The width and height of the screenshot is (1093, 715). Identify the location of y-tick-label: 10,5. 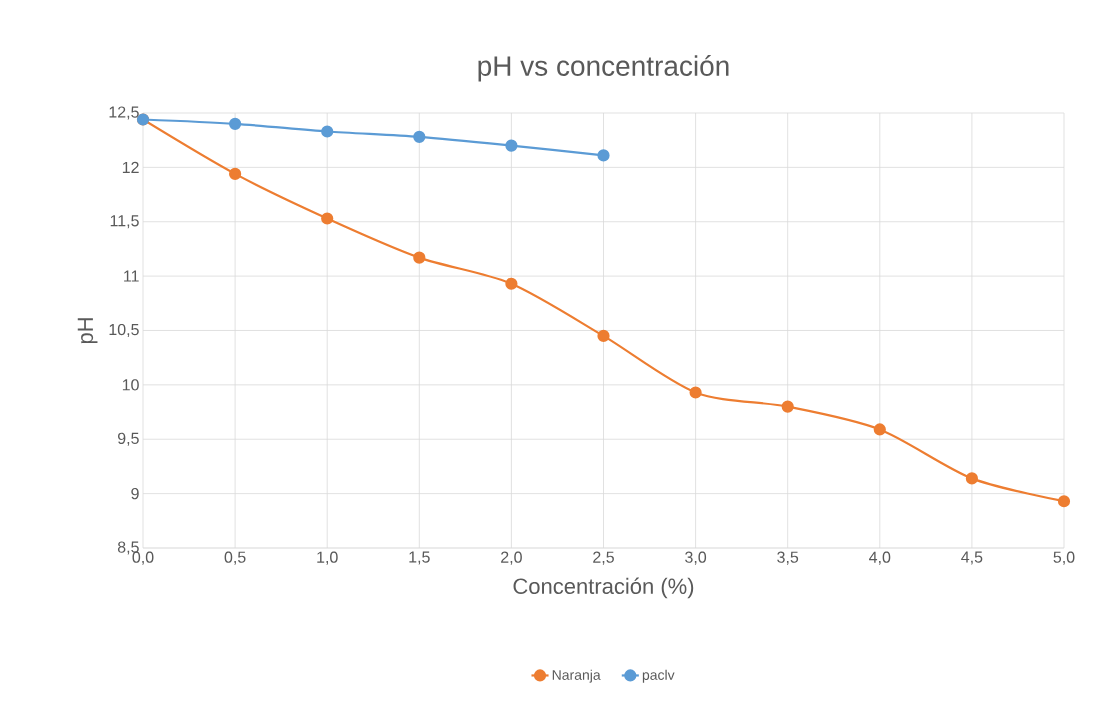
(124, 330).